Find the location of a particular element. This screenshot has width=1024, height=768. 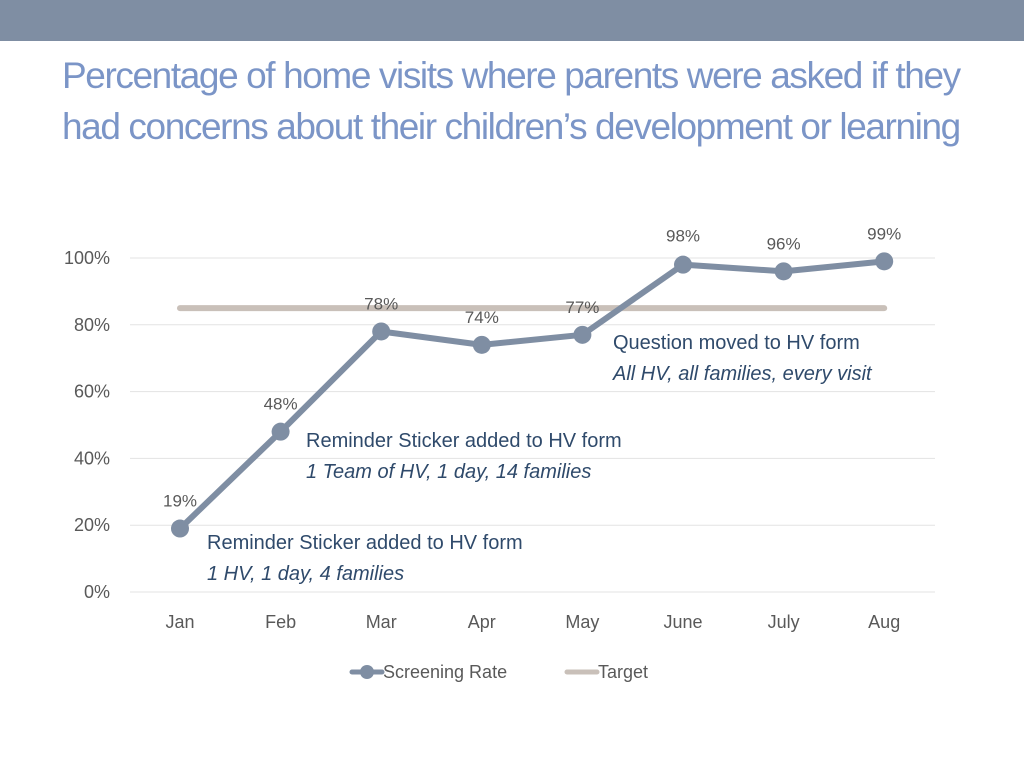

annotation-title: Question moved to HV form is located at coordinates (736, 343).